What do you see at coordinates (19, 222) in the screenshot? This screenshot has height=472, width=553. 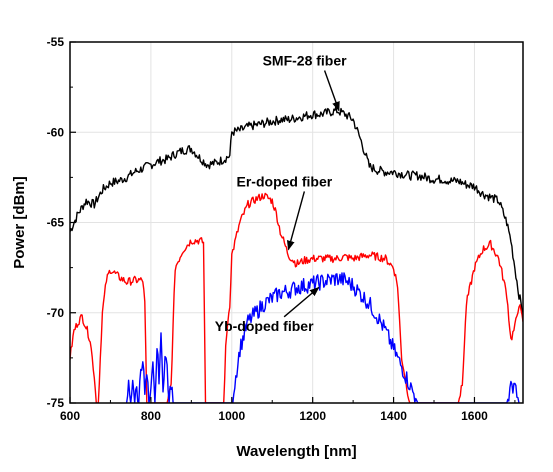 I see `y-axis-title: Power [dBm]` at bounding box center [19, 222].